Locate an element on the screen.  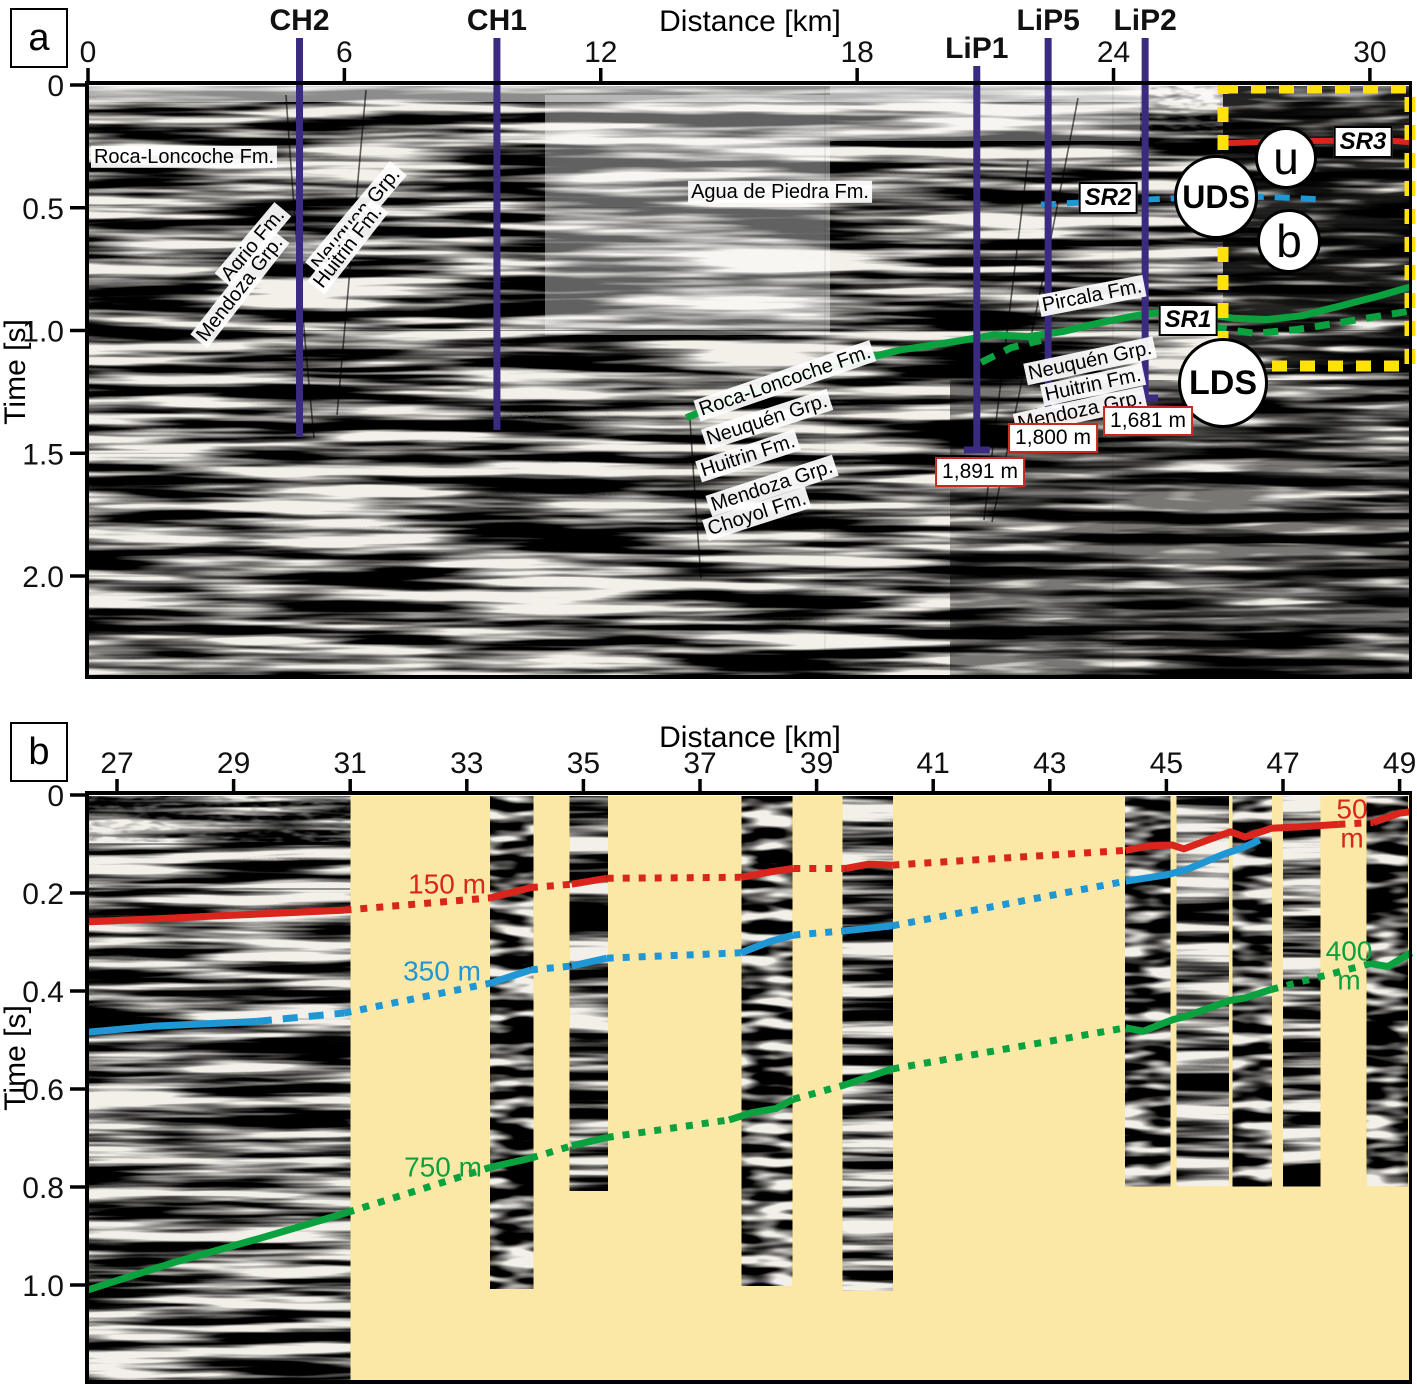
panel-a-x-axis-title: Distance [km] is located at coordinates (750, 21).